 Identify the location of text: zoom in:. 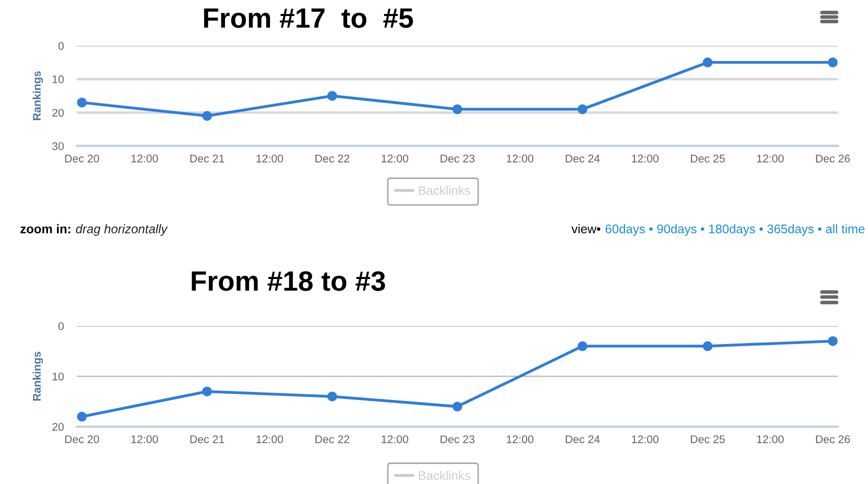
(45, 229).